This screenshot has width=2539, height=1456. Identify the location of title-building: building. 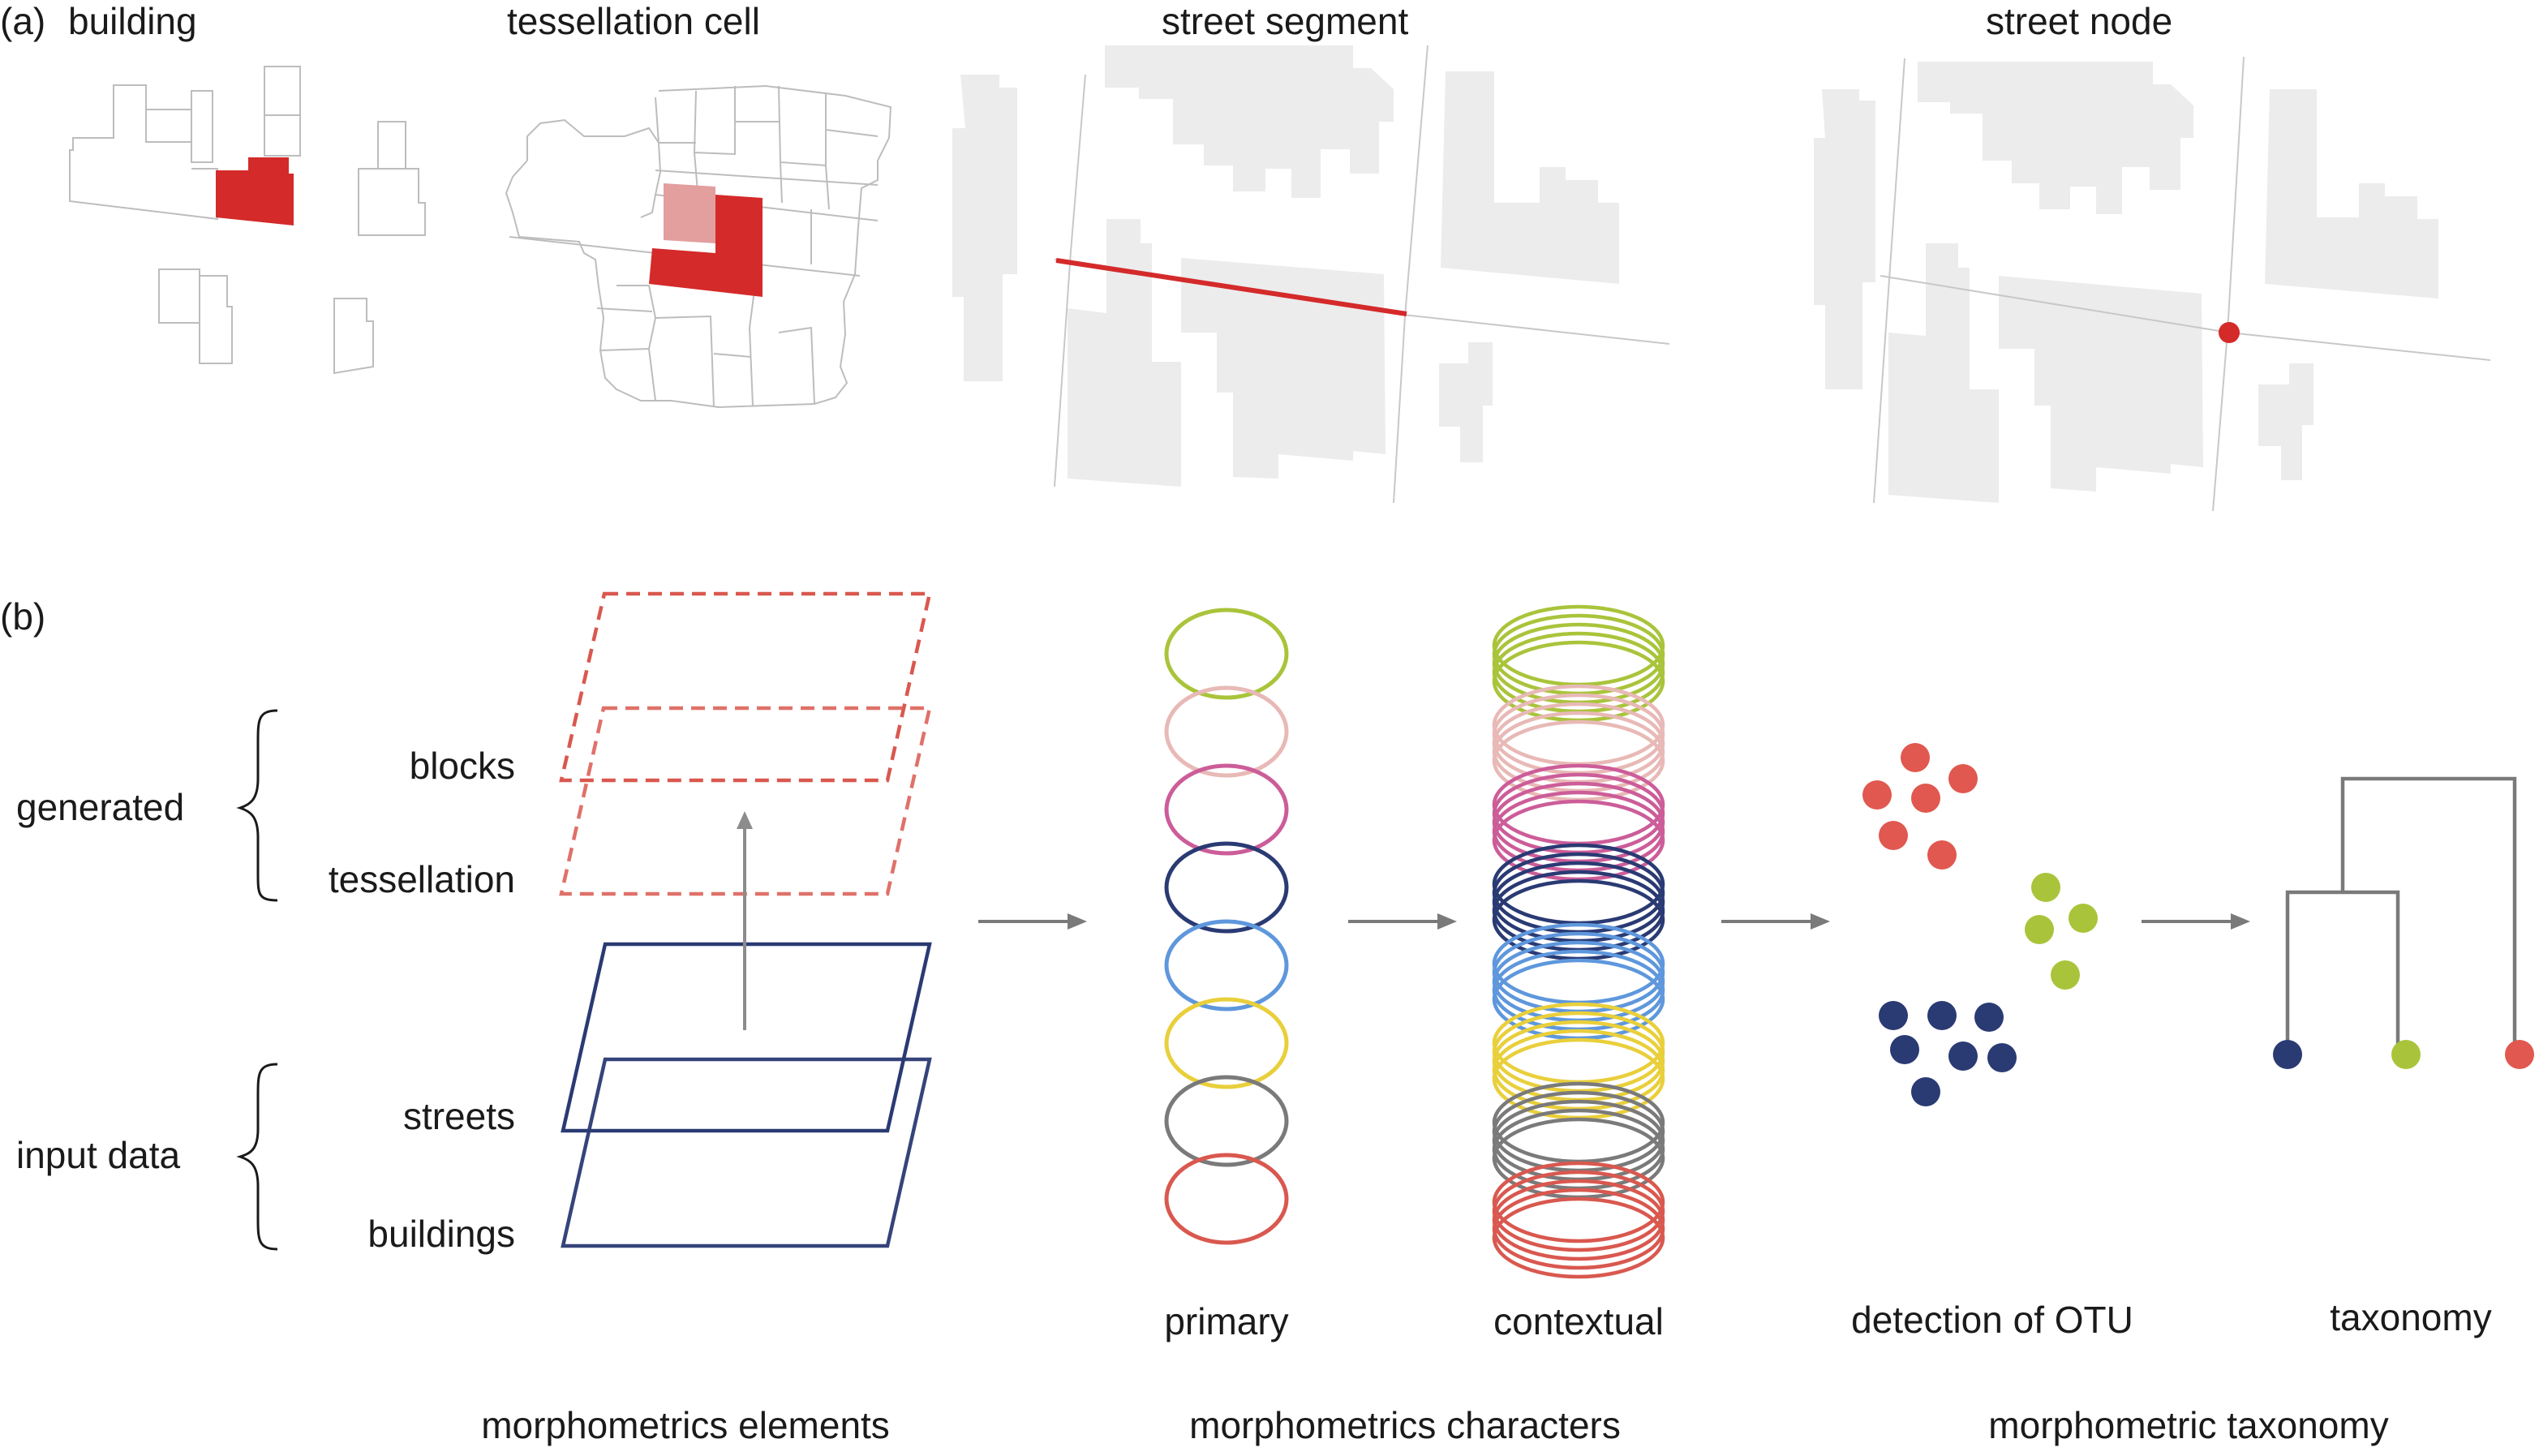
(132, 21).